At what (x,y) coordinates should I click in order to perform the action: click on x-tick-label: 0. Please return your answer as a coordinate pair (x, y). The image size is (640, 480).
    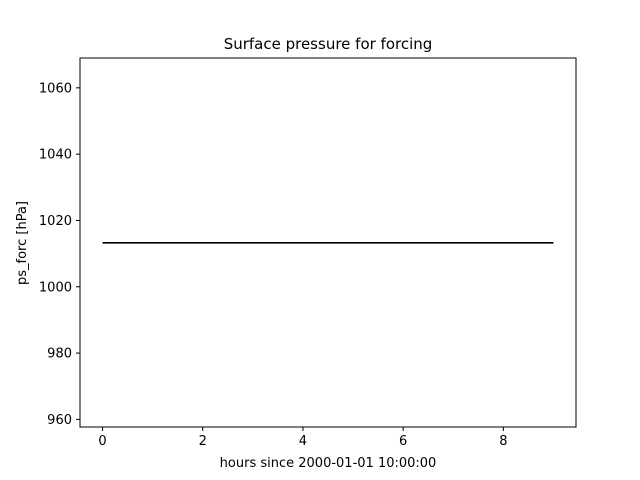
    Looking at the image, I should click on (102, 441).